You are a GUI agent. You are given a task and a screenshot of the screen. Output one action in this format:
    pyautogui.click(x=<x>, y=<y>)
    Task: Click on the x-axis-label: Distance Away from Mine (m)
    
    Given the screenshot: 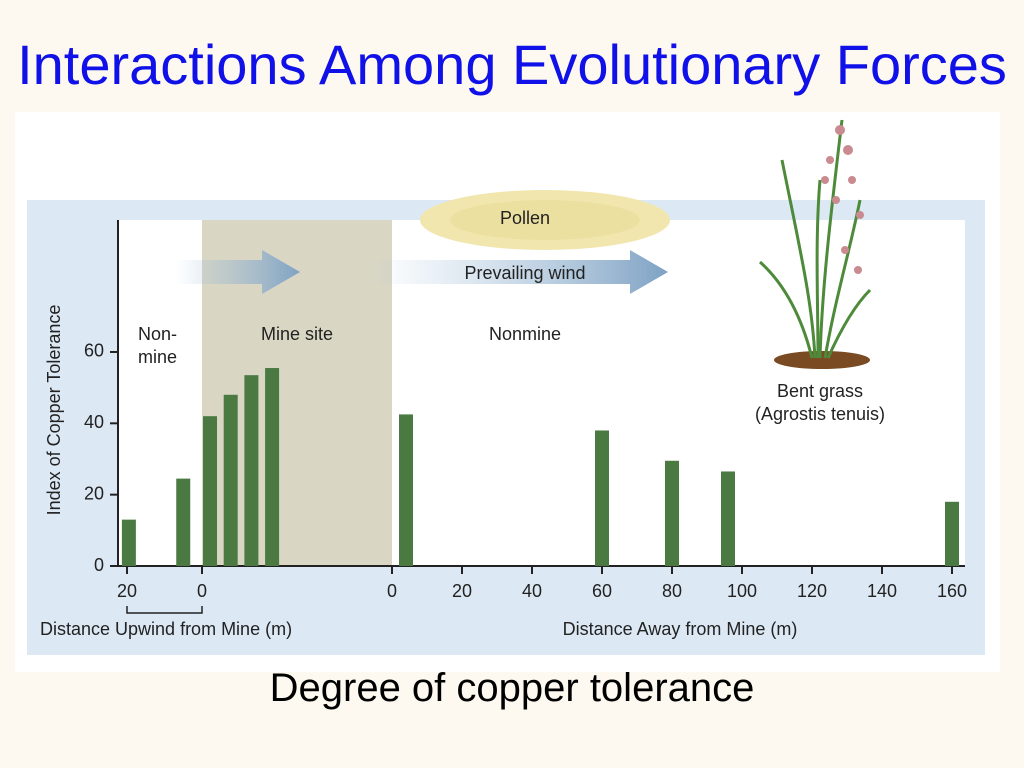 What is the action you would take?
    pyautogui.click(x=680, y=629)
    